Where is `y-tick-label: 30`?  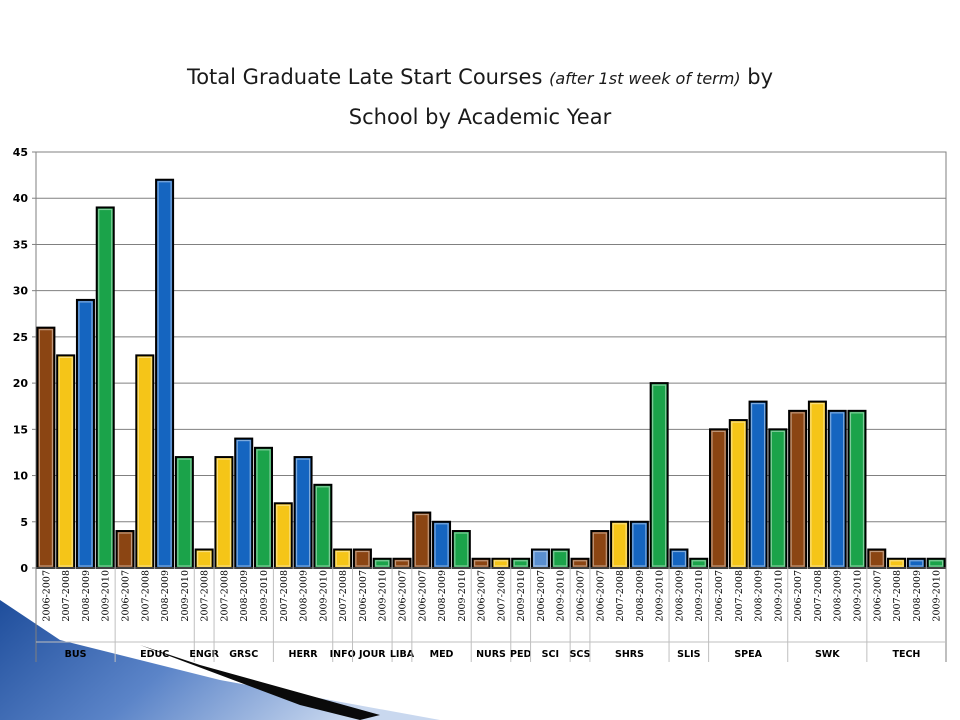
y-tick-label: 30 is located at coordinates (21, 291).